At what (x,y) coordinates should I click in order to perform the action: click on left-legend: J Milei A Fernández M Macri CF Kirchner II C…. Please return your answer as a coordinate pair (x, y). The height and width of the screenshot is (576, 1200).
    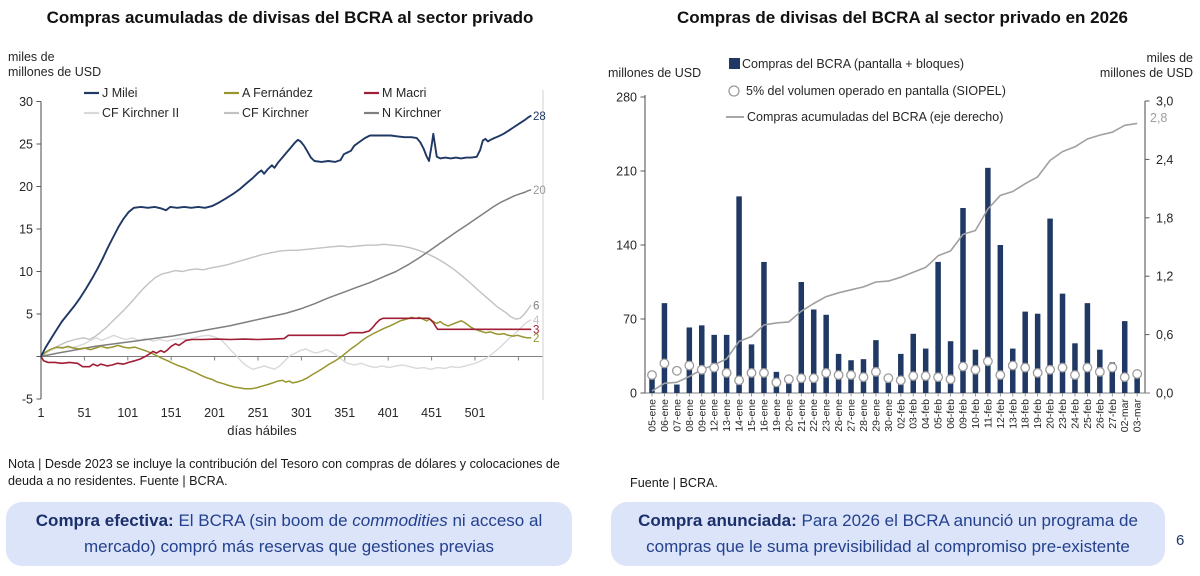
    Looking at the image, I should click on (262, 103).